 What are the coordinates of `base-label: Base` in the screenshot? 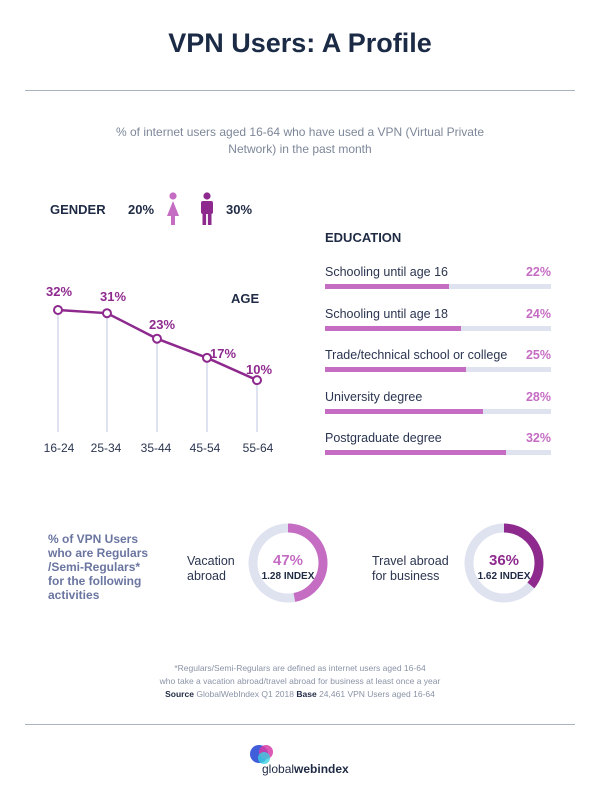 It's located at (306, 694).